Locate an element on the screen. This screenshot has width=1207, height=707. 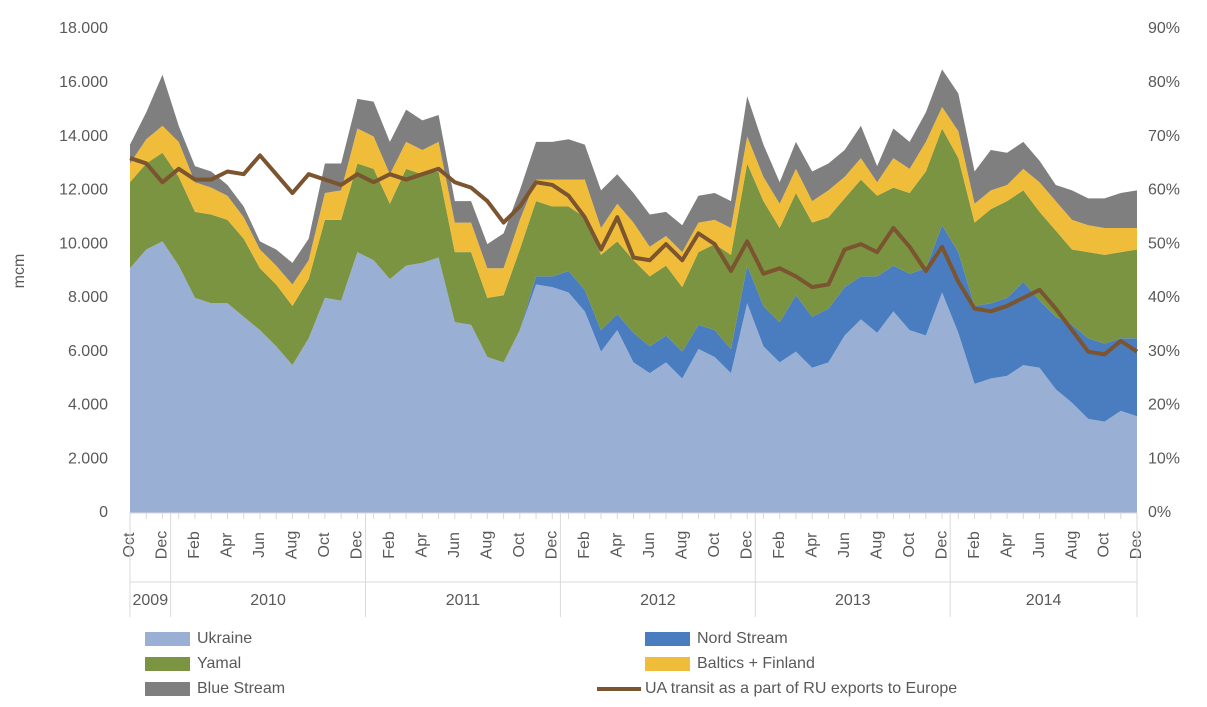
y2-tick-label: 50% is located at coordinates (1164, 243).